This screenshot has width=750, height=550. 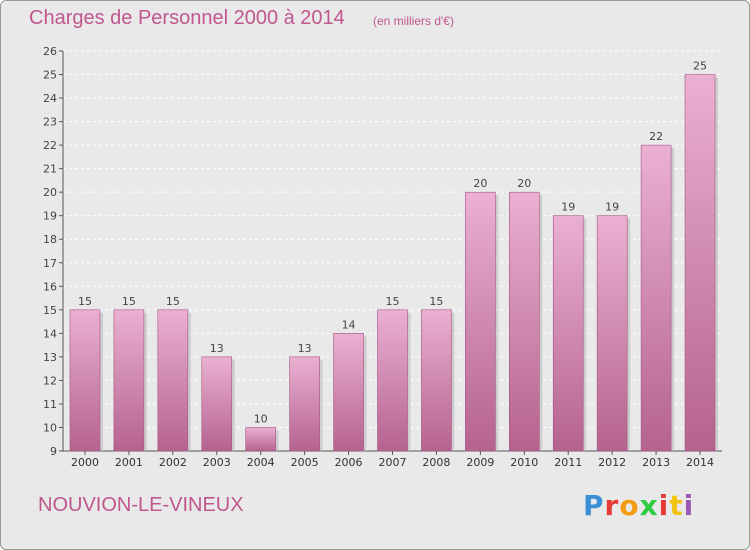 What do you see at coordinates (50, 75) in the screenshot?
I see `y-tick-label: 25` at bounding box center [50, 75].